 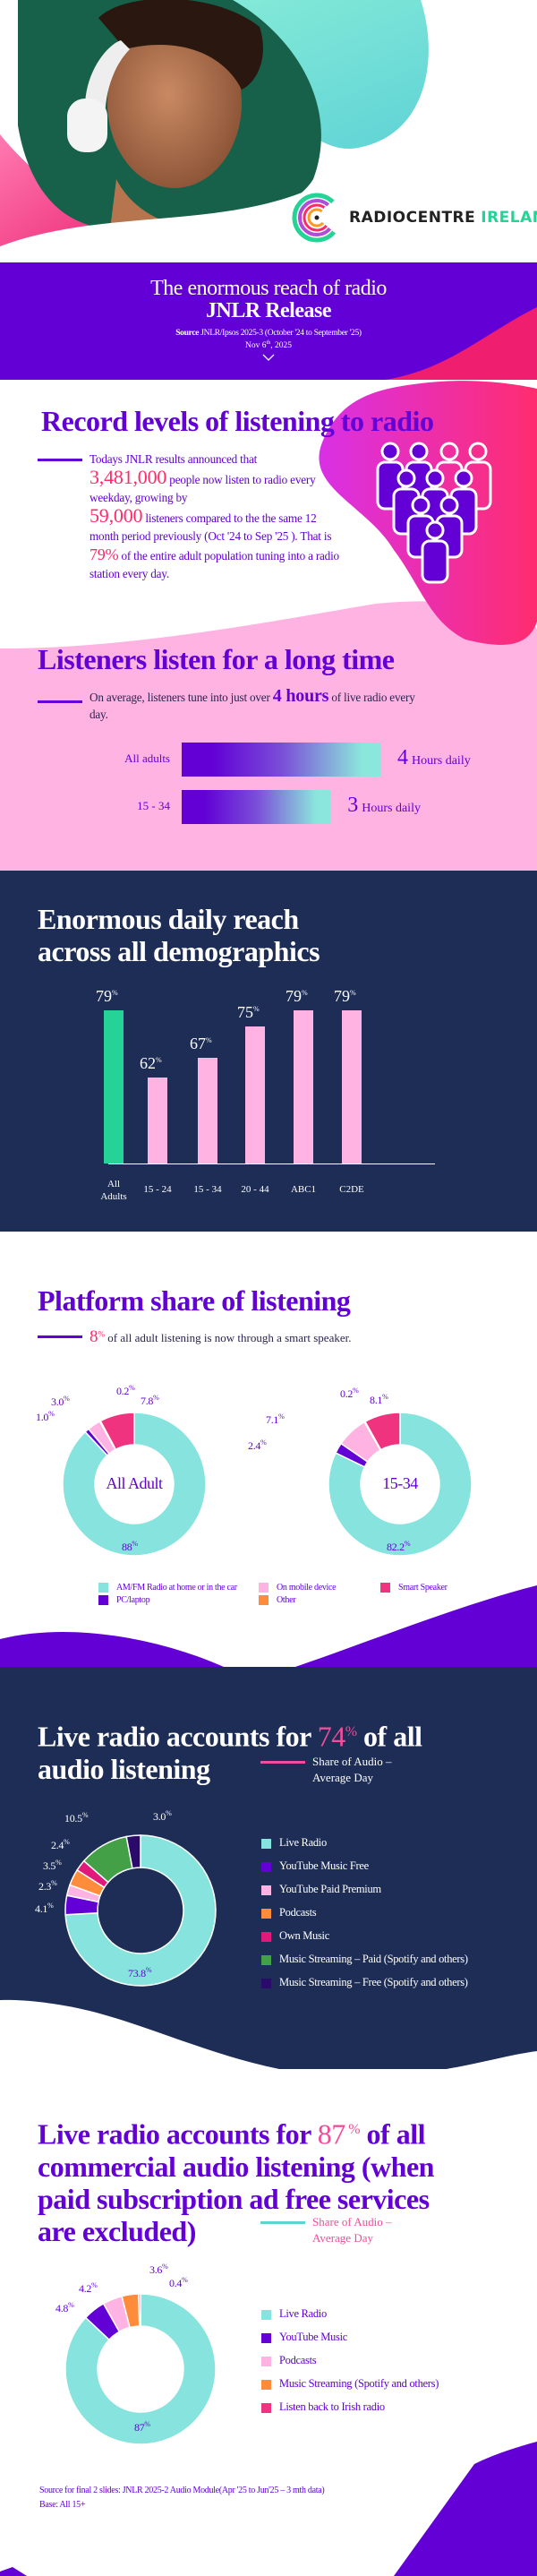 What do you see at coordinates (187, 333) in the screenshot?
I see `source-label: Source` at bounding box center [187, 333].